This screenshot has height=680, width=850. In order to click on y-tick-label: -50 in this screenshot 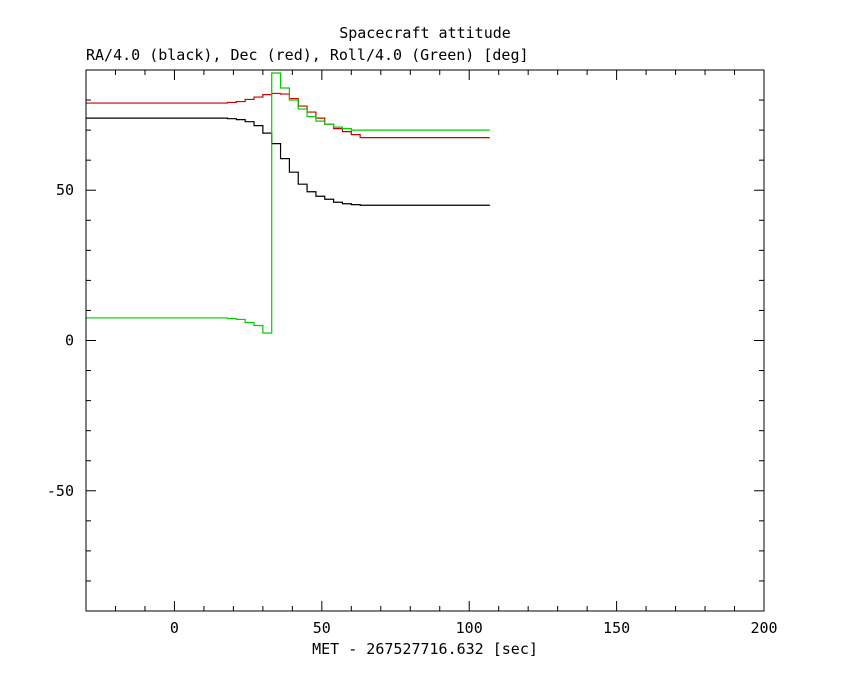, I will do `click(60, 491)`.